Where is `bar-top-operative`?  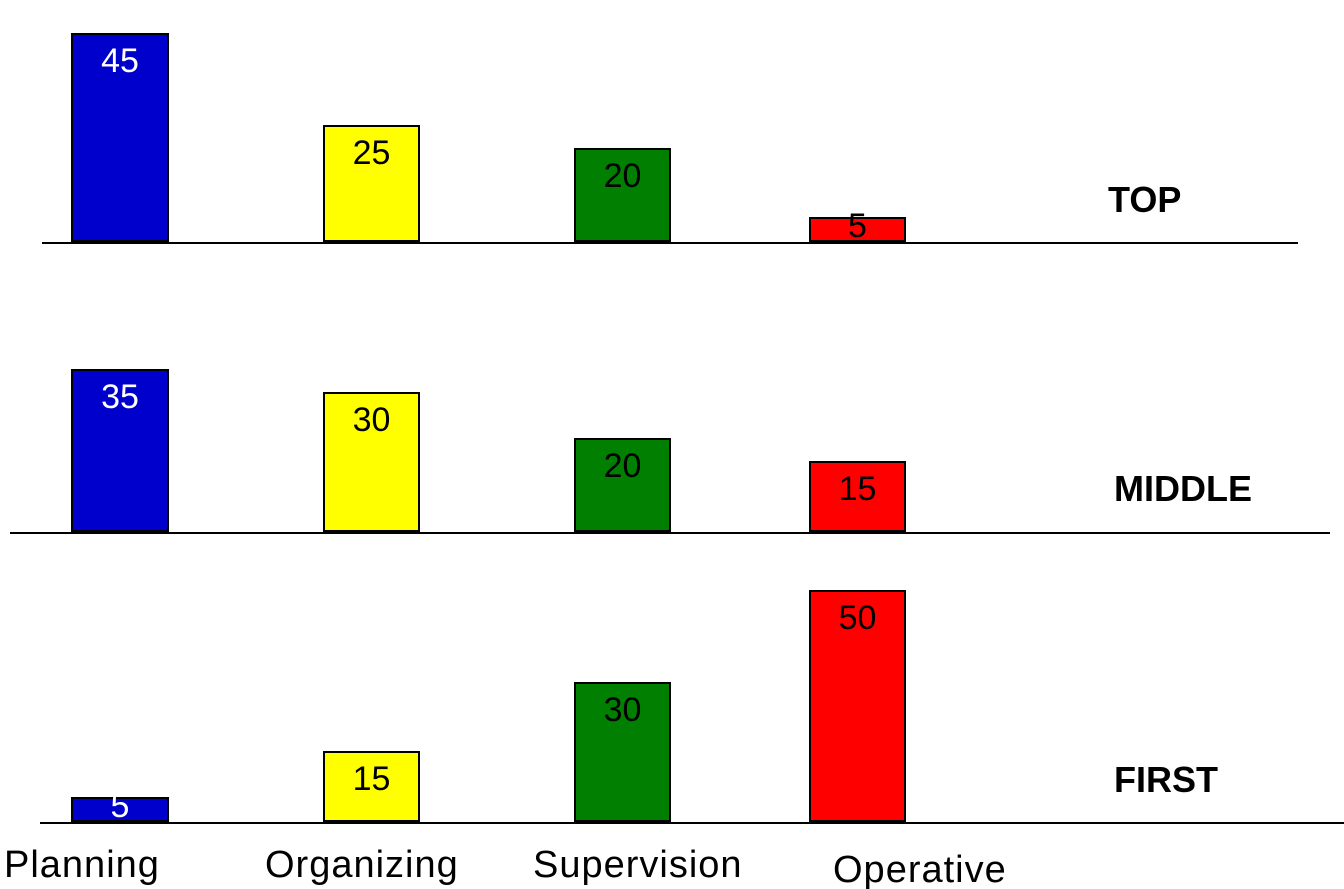 bar-top-operative is located at coordinates (857, 229).